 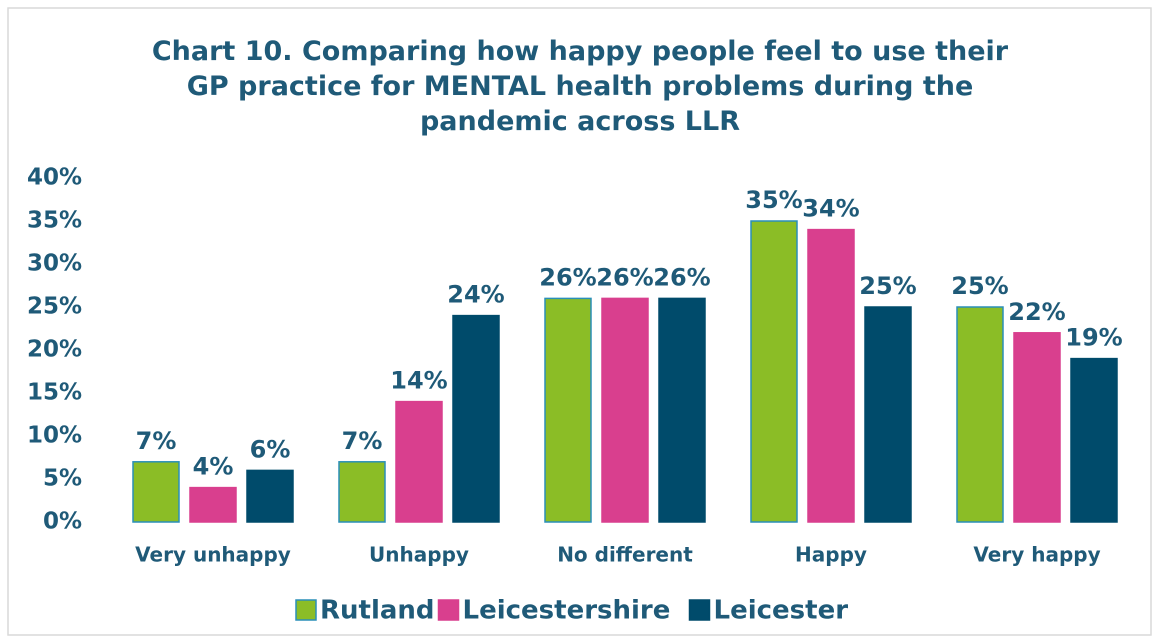 I want to click on y-tick-label: 5%, so click(x=62, y=479).